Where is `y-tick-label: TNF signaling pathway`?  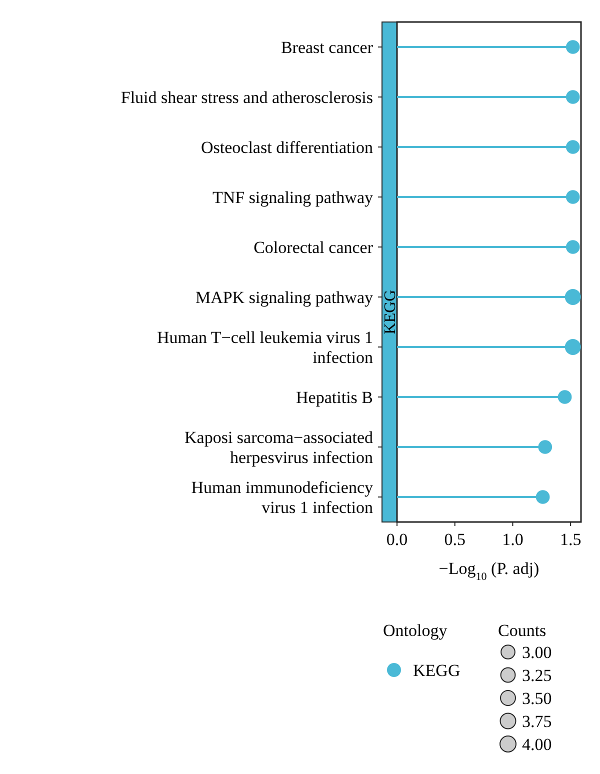 y-tick-label: TNF signaling pathway is located at coordinates (293, 197).